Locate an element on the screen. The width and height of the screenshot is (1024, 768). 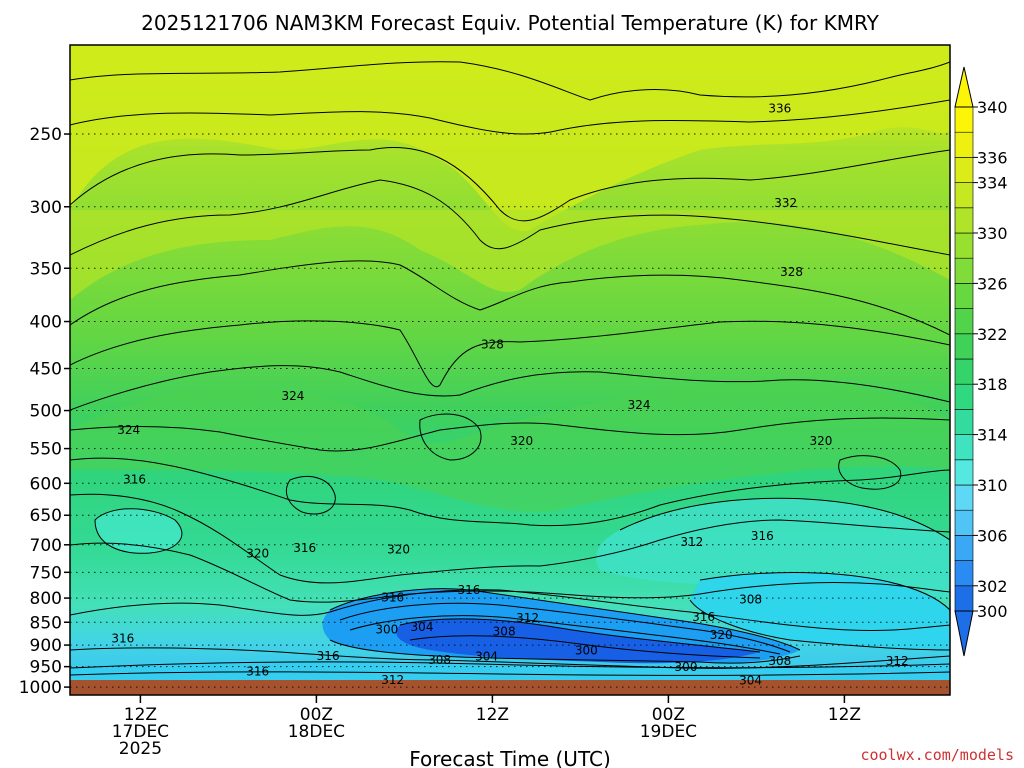
contour-label-text: 328 is located at coordinates (791, 272).